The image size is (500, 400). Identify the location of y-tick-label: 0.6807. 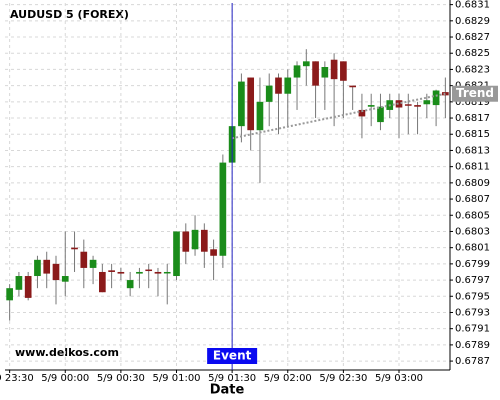
(472, 199).